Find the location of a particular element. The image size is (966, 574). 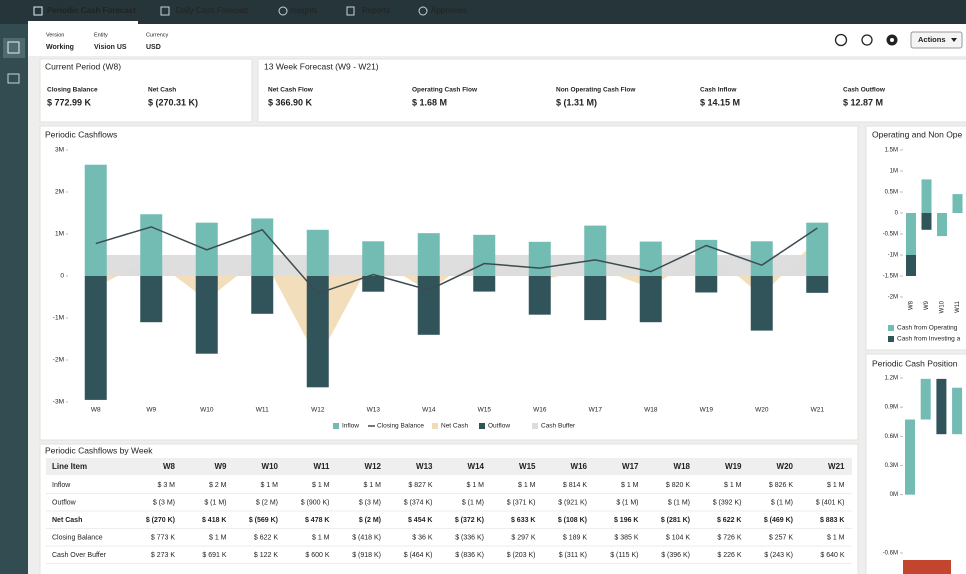

table-cell: $ (921 K) is located at coordinates (572, 502).